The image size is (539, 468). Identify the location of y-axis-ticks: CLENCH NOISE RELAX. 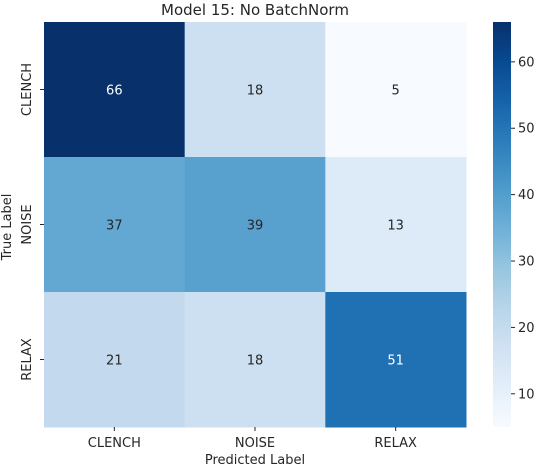
(32, 222).